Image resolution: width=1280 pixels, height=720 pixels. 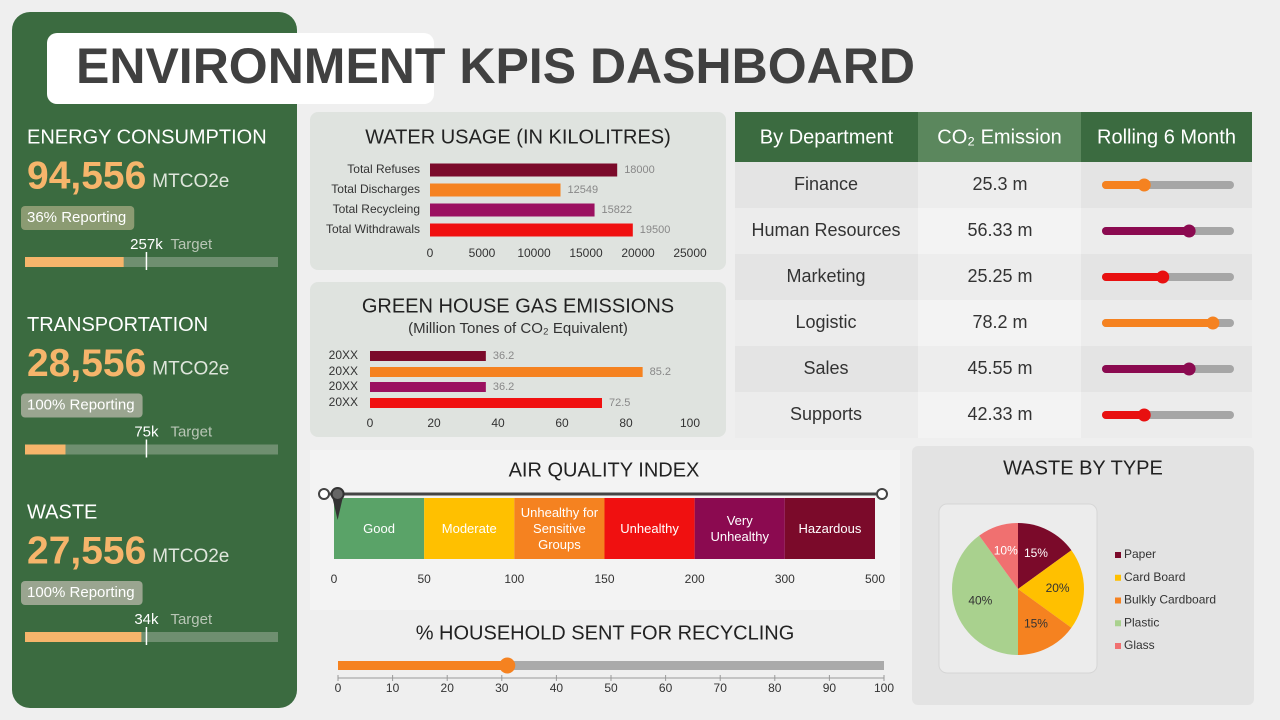 I want to click on legend-label: Paper, so click(x=1140, y=554).